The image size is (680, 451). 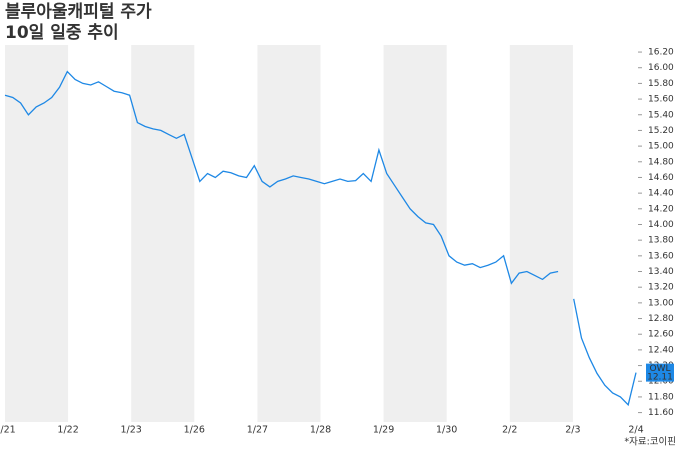 I want to click on x-tick-label: 2/2, so click(x=509, y=430).